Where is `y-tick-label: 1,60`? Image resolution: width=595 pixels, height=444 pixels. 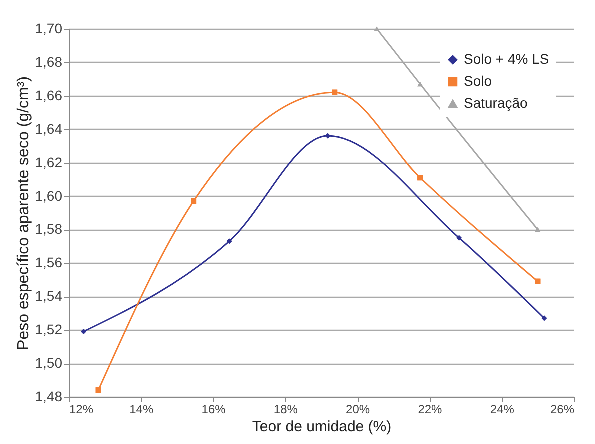
y-tick-label: 1,60 is located at coordinates (49, 196).